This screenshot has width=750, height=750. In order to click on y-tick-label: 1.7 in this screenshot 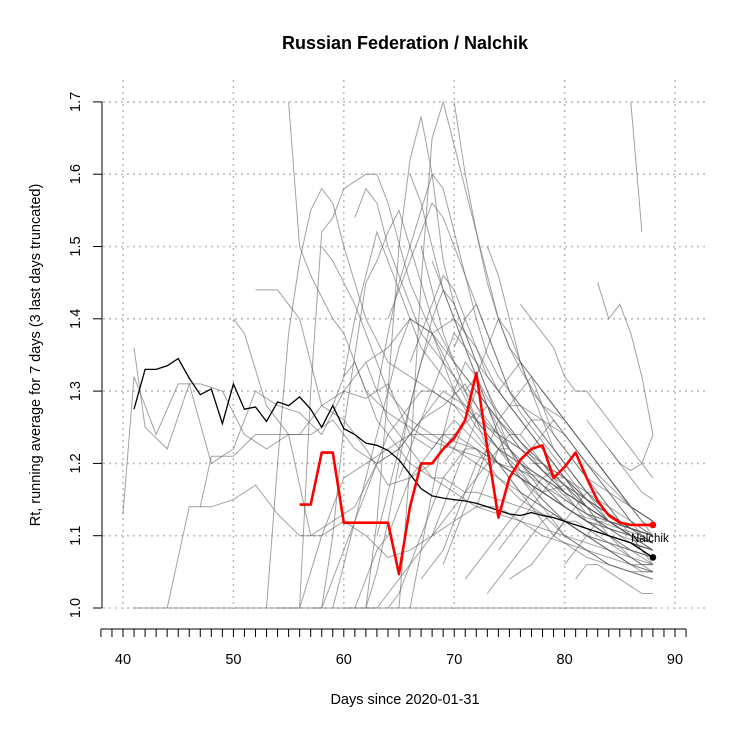, I will do `click(76, 102)`.